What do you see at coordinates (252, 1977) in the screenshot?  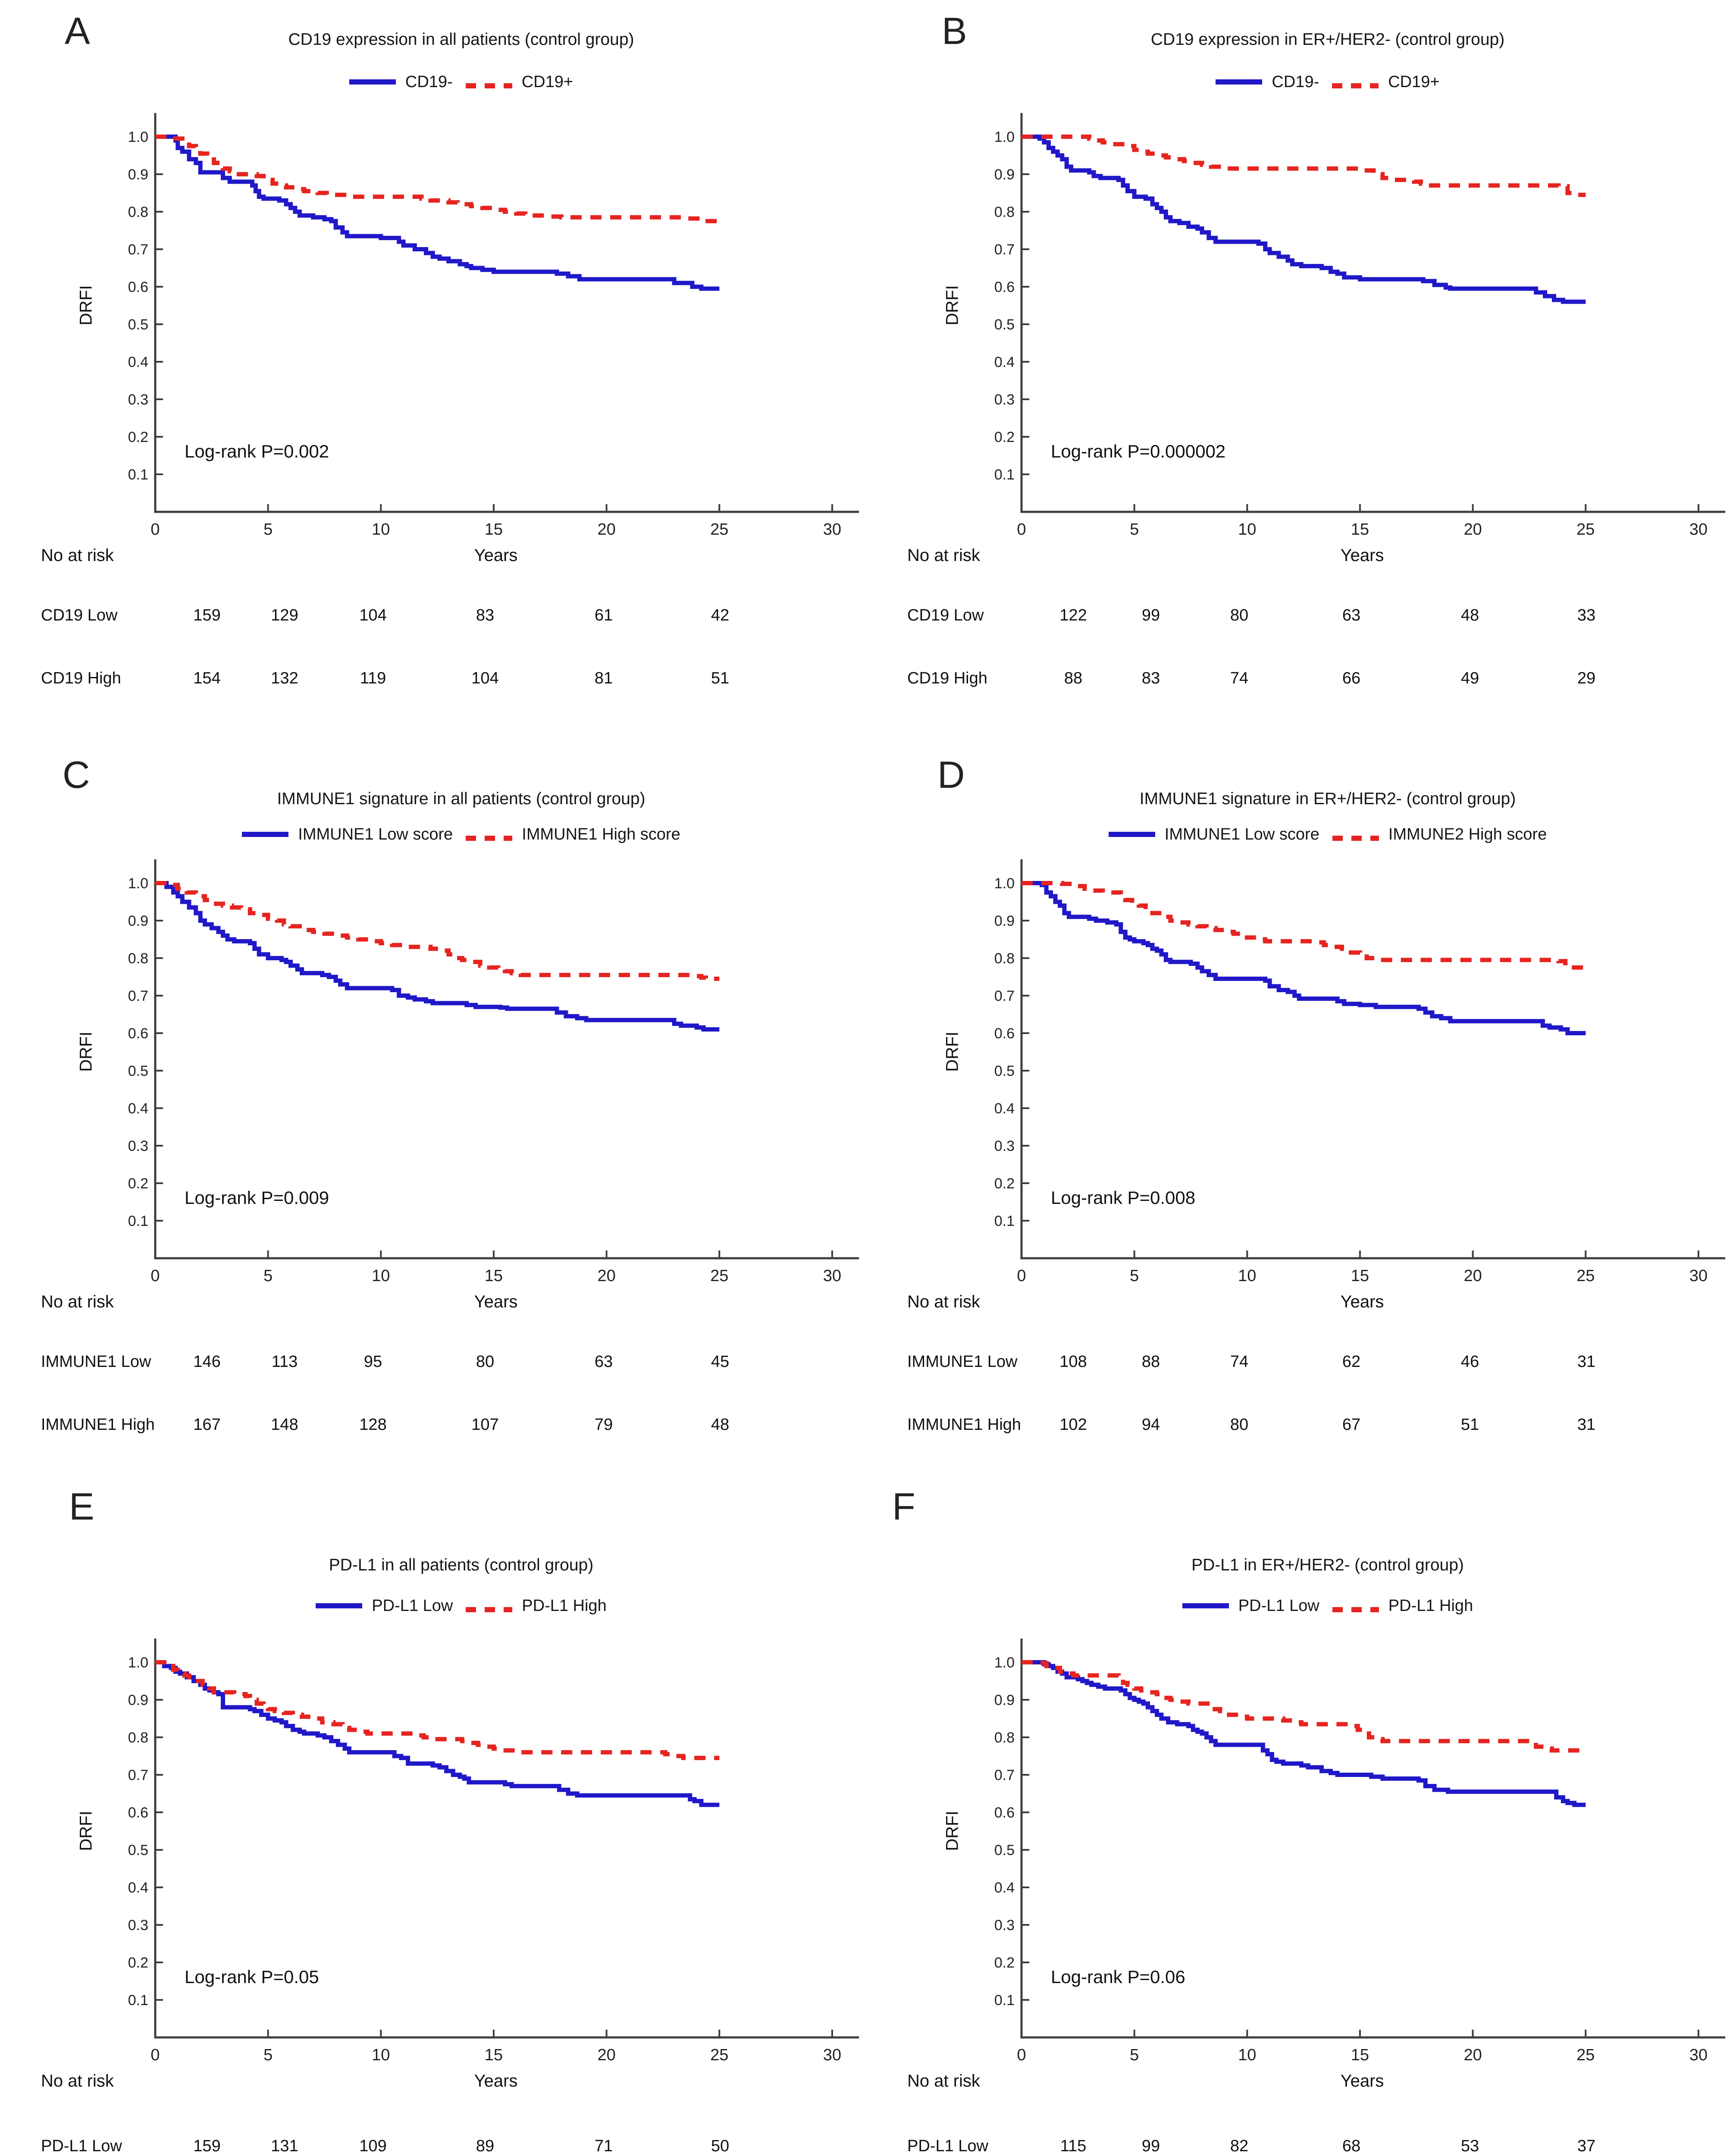 I see `logrank-annotation: Log-rank P=0.05` at bounding box center [252, 1977].